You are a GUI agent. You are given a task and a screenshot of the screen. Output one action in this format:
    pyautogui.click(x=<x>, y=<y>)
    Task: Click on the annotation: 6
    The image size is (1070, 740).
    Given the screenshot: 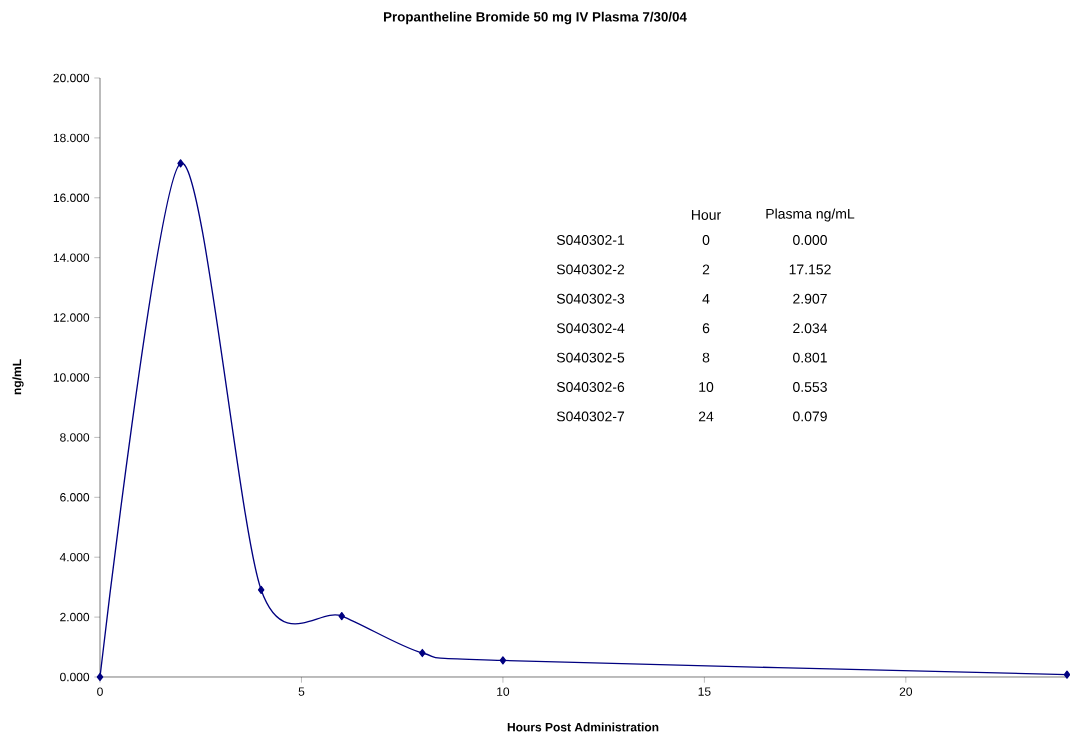 What is the action you would take?
    pyautogui.click(x=706, y=328)
    